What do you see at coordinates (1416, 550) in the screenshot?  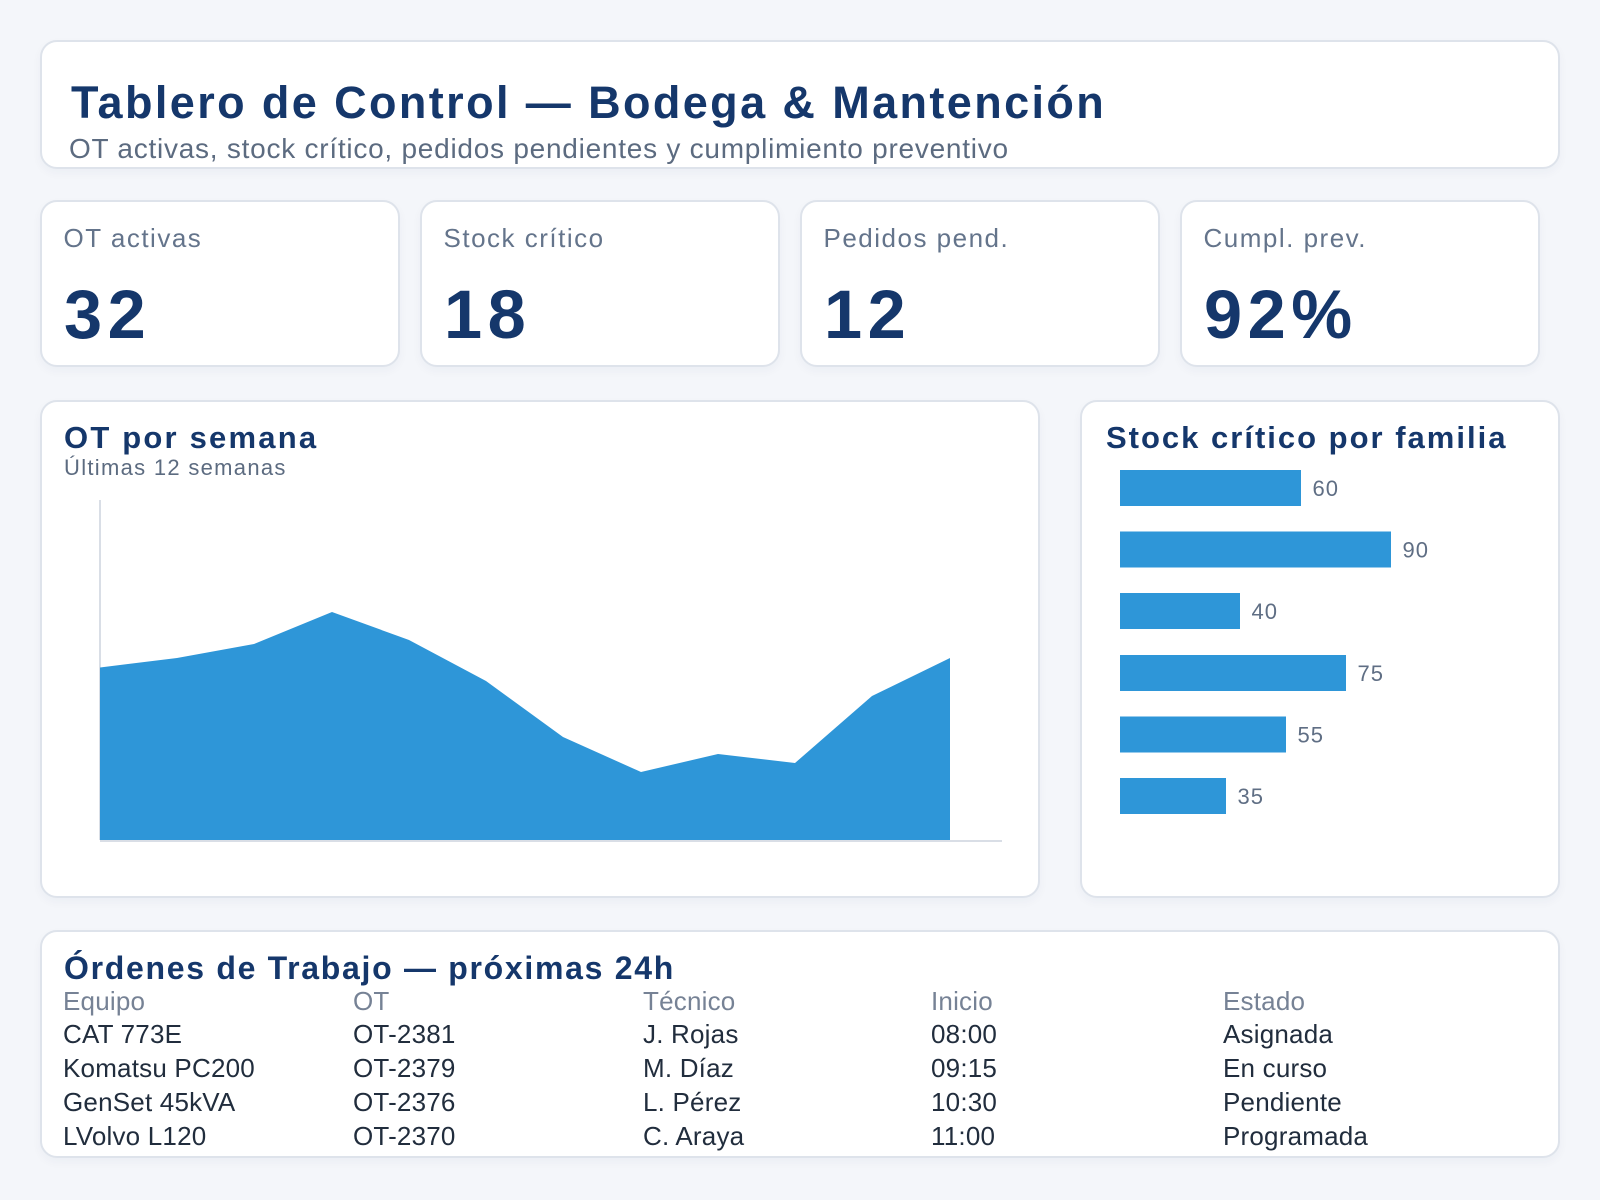 I see `svg-text: 90` at bounding box center [1416, 550].